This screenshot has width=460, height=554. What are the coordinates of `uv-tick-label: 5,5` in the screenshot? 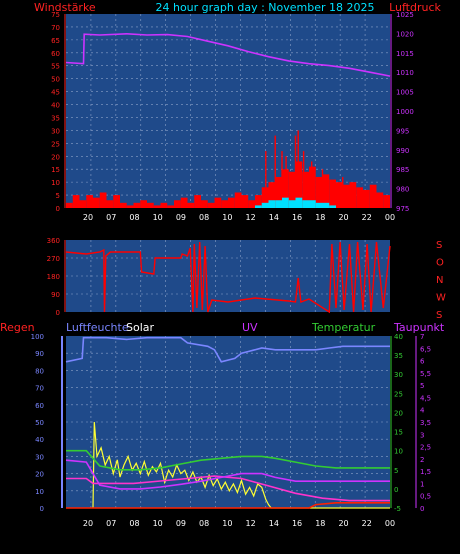 It's located at (425, 374).